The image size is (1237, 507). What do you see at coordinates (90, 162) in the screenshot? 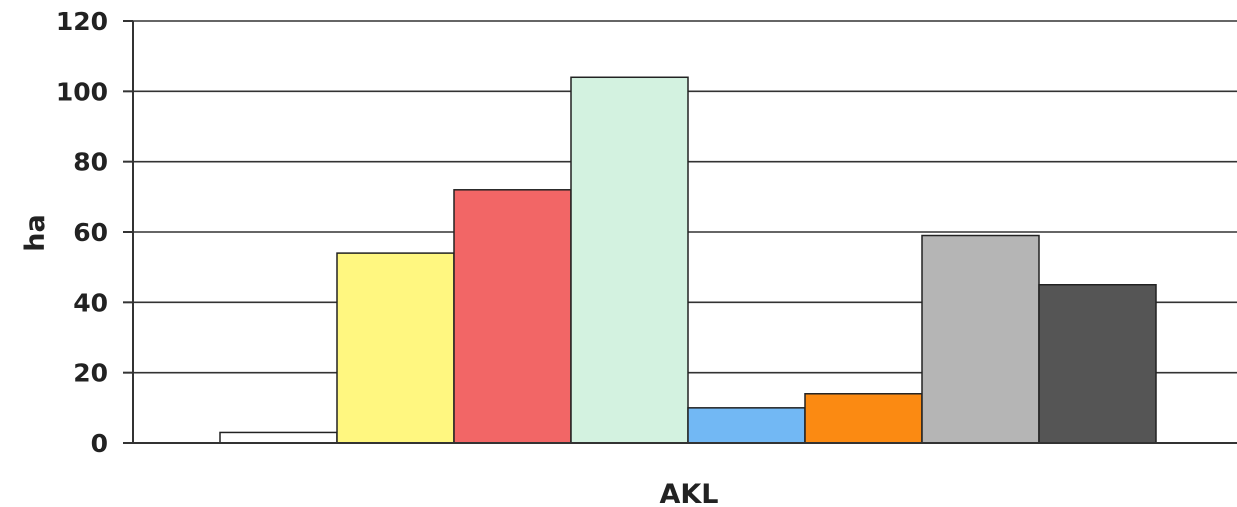
I see `y-tick-label-80: 80` at bounding box center [90, 162].